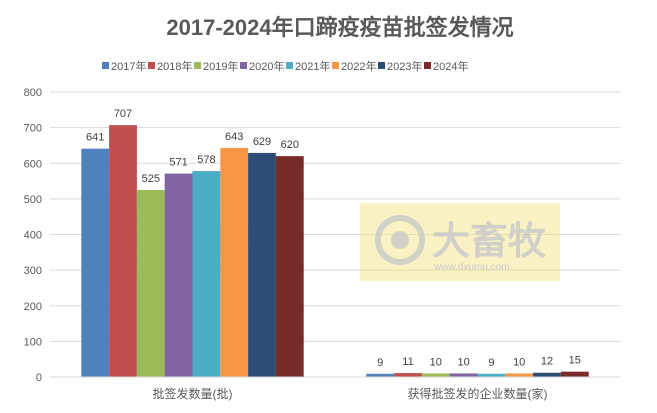 This screenshot has height=413, width=657. Describe the element at coordinates (312, 66) in the screenshot. I see `legend-label: 2021年` at that location.